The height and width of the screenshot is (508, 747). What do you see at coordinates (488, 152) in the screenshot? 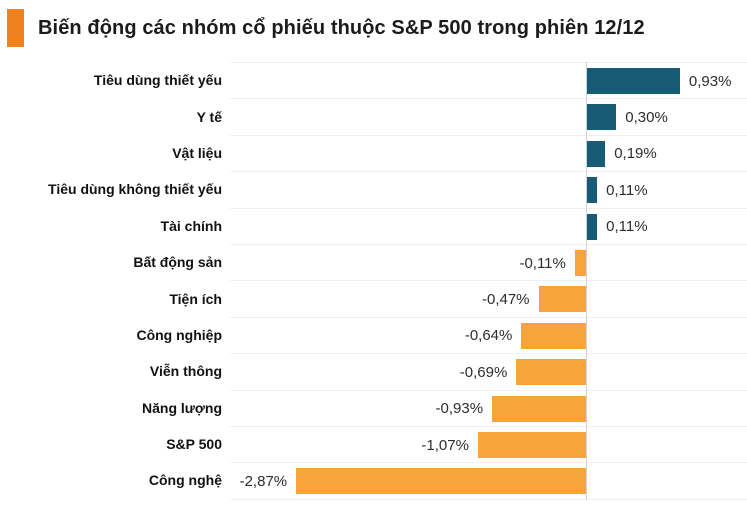
I see `plot-cell: 0,19%` at bounding box center [488, 152].